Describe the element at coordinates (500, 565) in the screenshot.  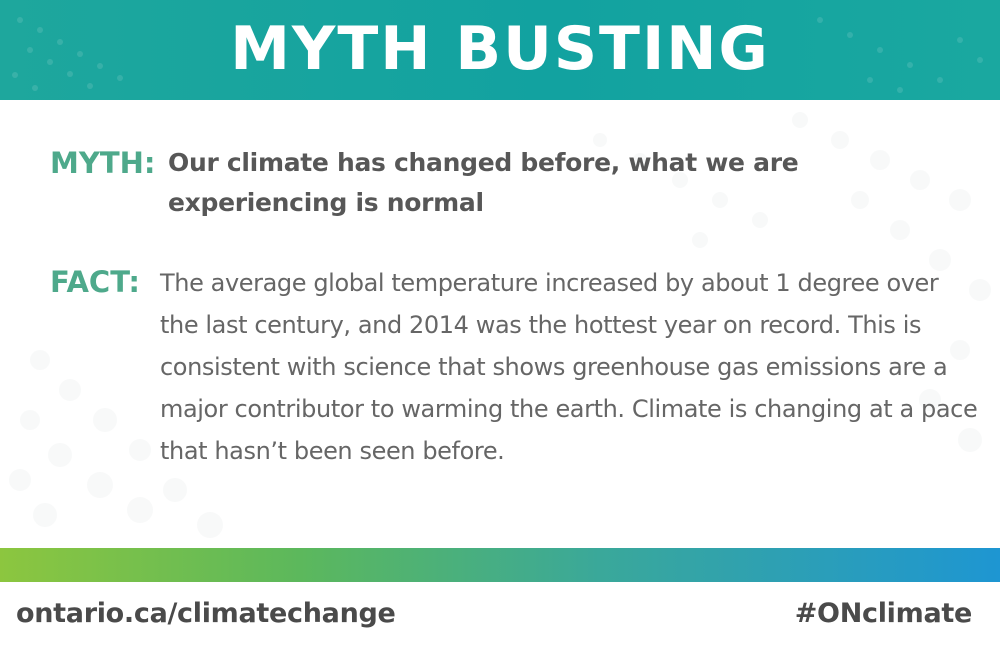
I see `gradient-footer-bar` at that location.